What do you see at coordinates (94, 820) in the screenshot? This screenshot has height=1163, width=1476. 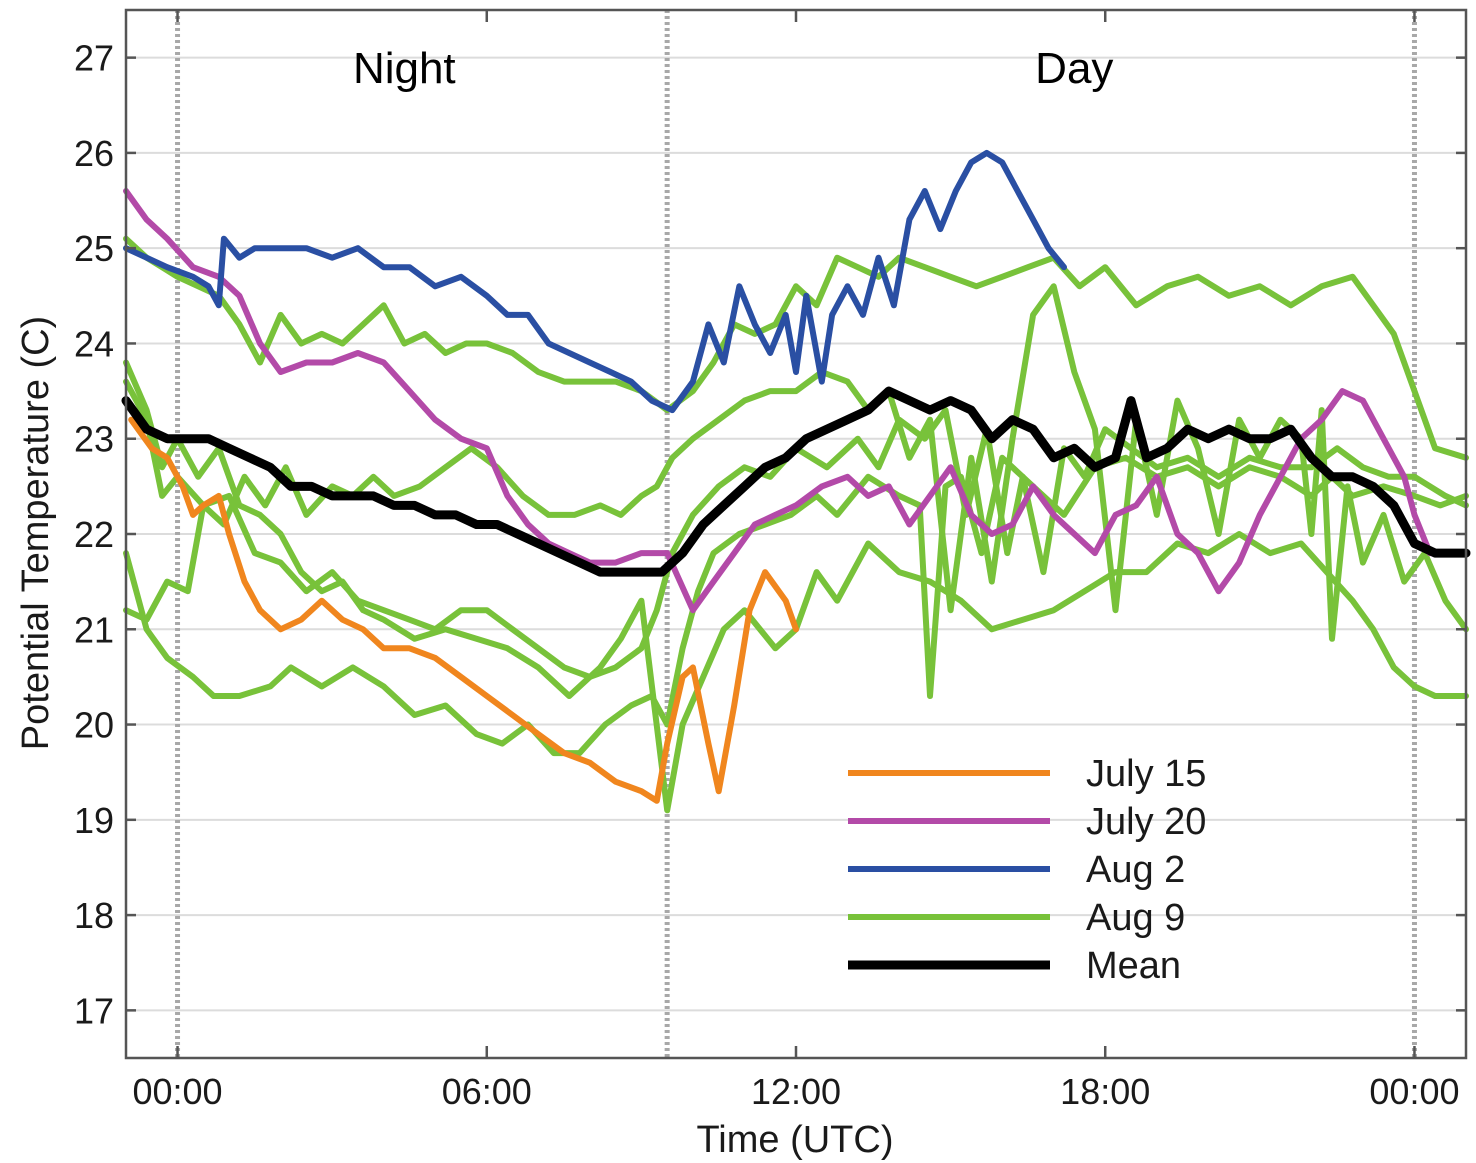 I see `y-tick-label: 19` at bounding box center [94, 820].